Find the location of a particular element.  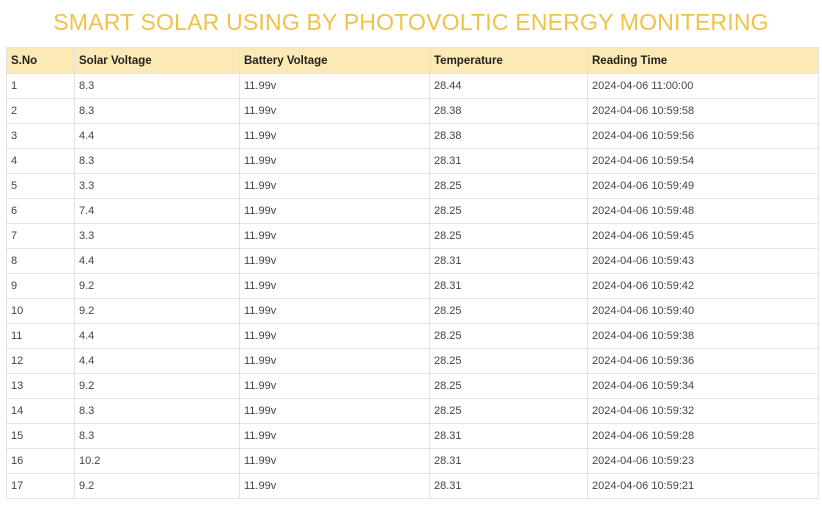

cell-sno: 6 is located at coordinates (40, 211).